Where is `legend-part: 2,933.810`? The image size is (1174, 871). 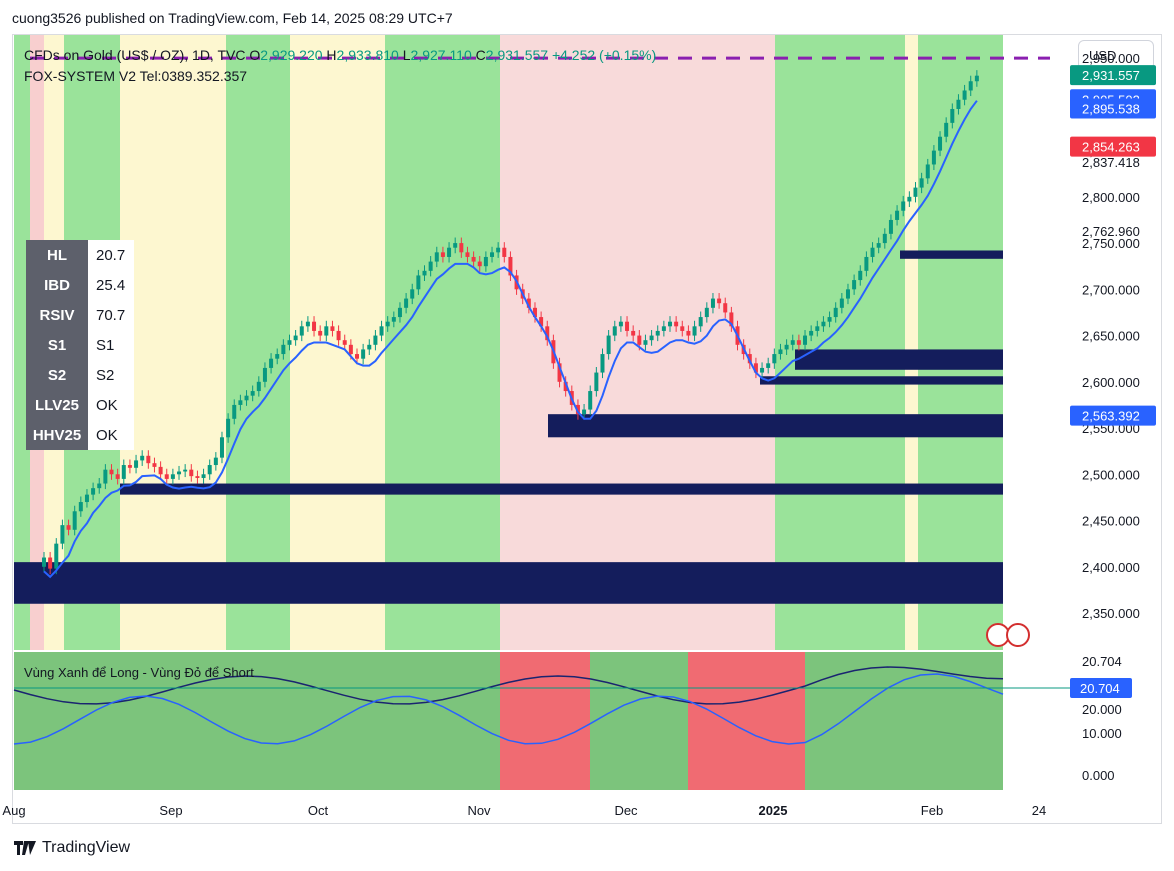
legend-part: 2,933.810 is located at coordinates (370, 55).